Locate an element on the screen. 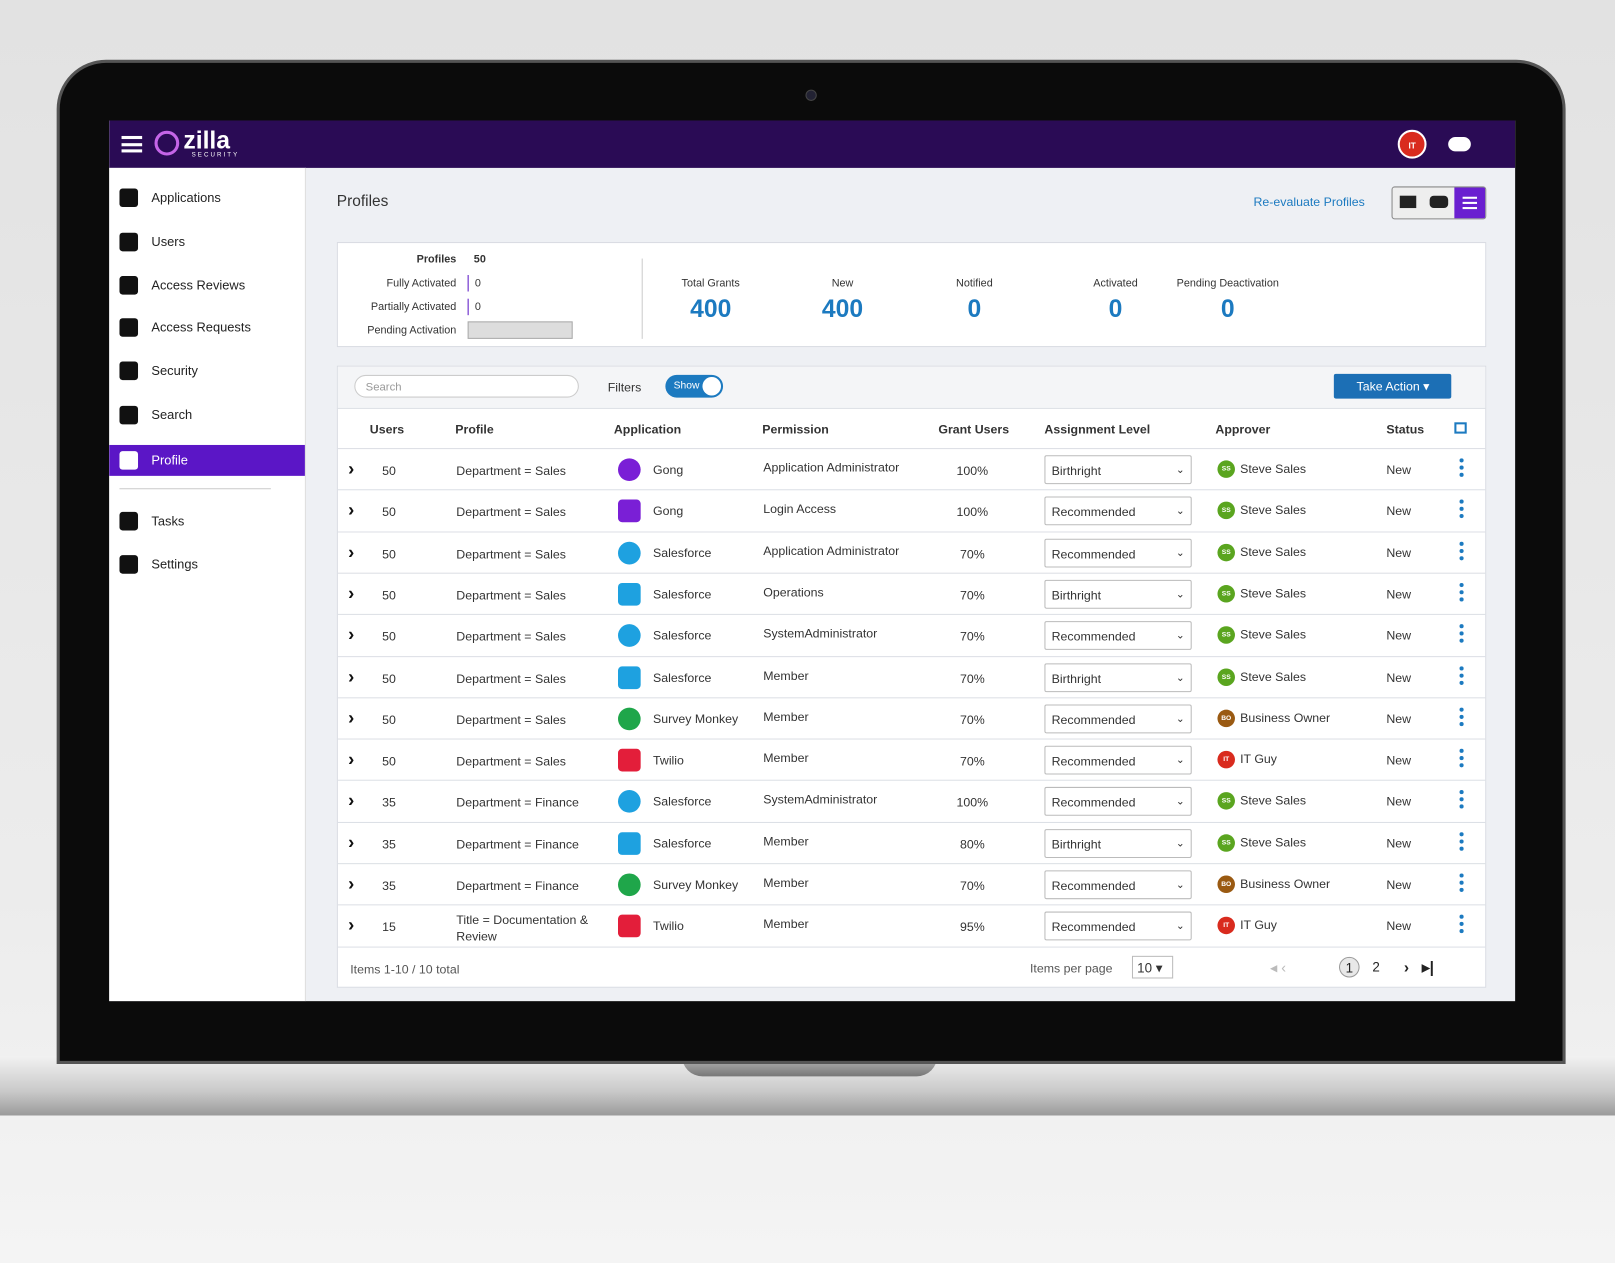 The height and width of the screenshot is (1263, 1615). summary-stat: Activated 0 is located at coordinates (1116, 300).